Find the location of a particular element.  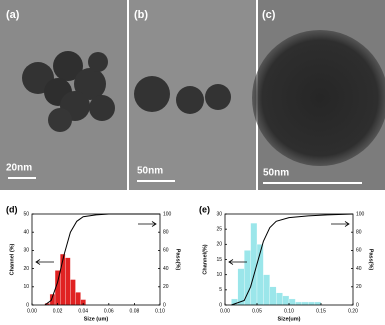

y-tick-label: 5 is located at coordinates (220, 290).